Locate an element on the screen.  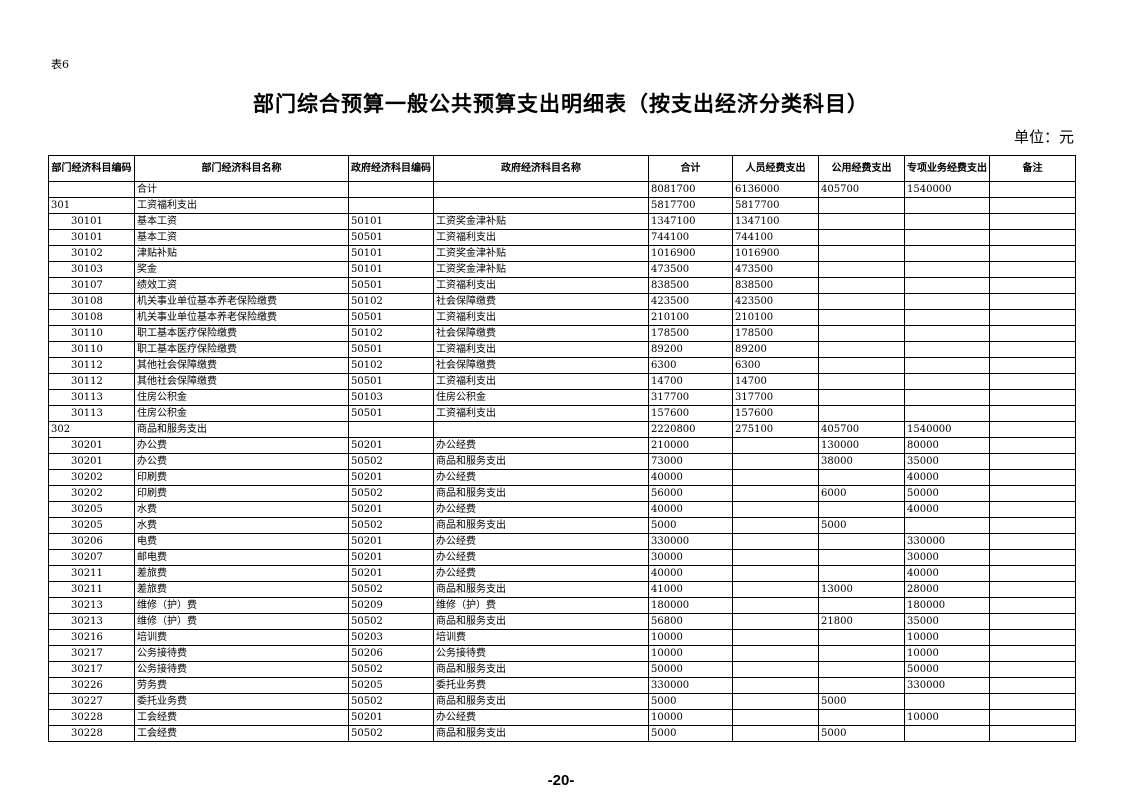
table-row: 30112 其他社会保障缴费 50501 工资福利支出 14700 14700 is located at coordinates (562, 381).